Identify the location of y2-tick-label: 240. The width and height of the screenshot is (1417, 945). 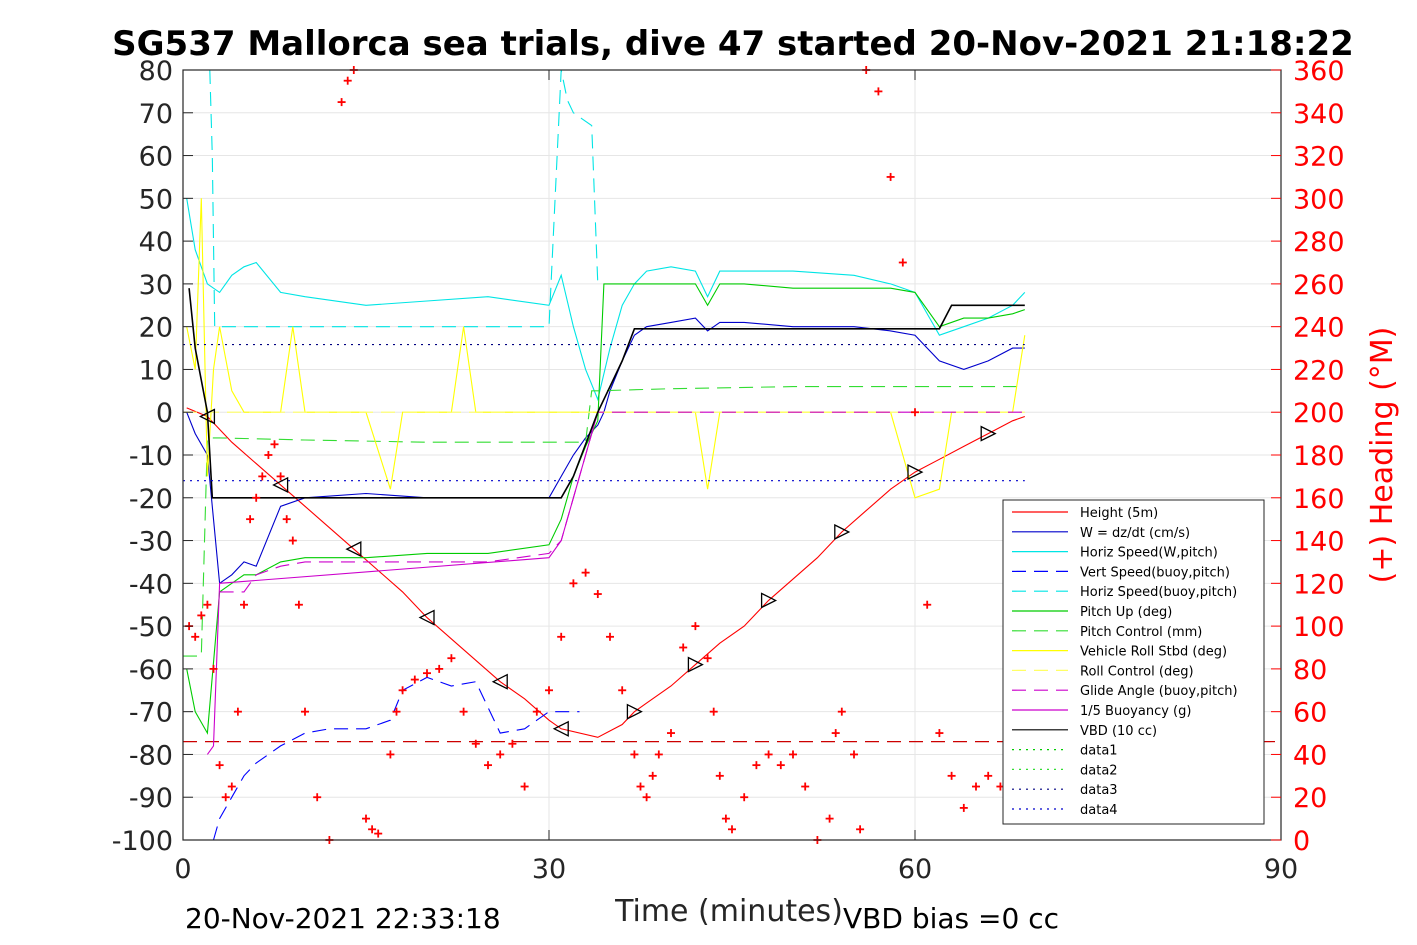
(1319, 328).